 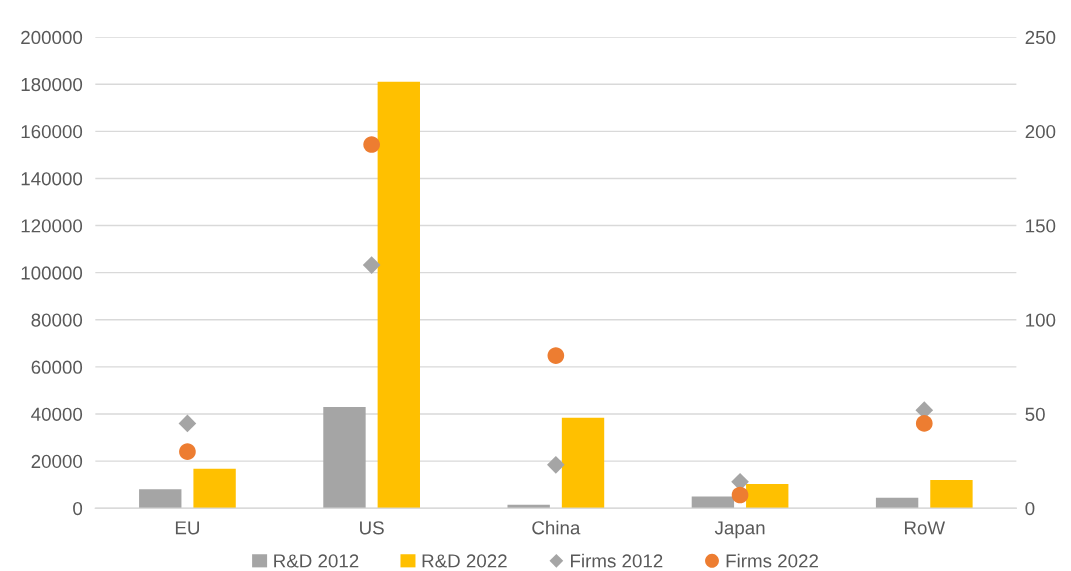 I want to click on x-tick-label: RoW, so click(x=925, y=528).